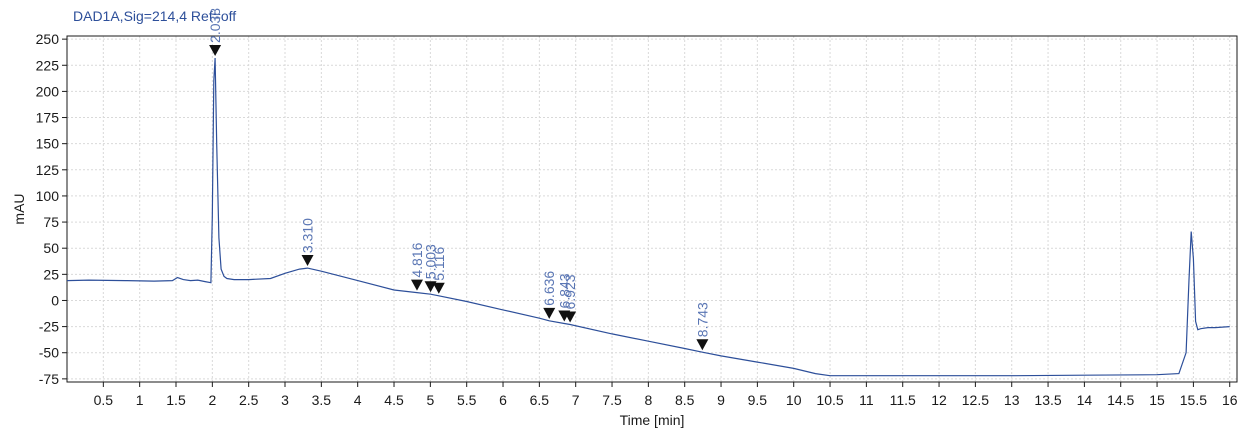  What do you see at coordinates (652, 420) in the screenshot?
I see `x-axis-title: Time [min]` at bounding box center [652, 420].